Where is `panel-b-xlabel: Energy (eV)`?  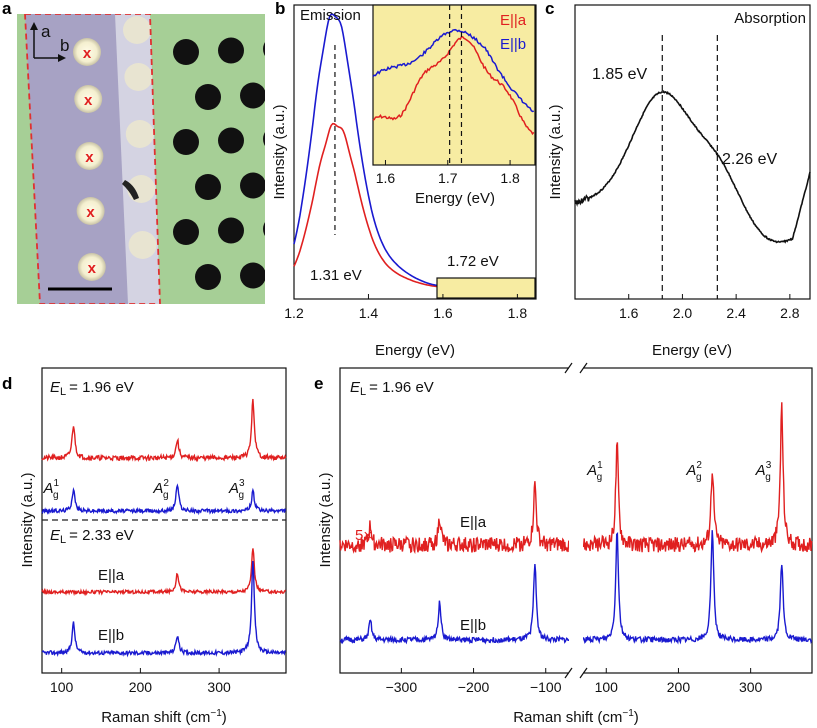
panel-b-xlabel: Energy (eV) is located at coordinates (415, 350).